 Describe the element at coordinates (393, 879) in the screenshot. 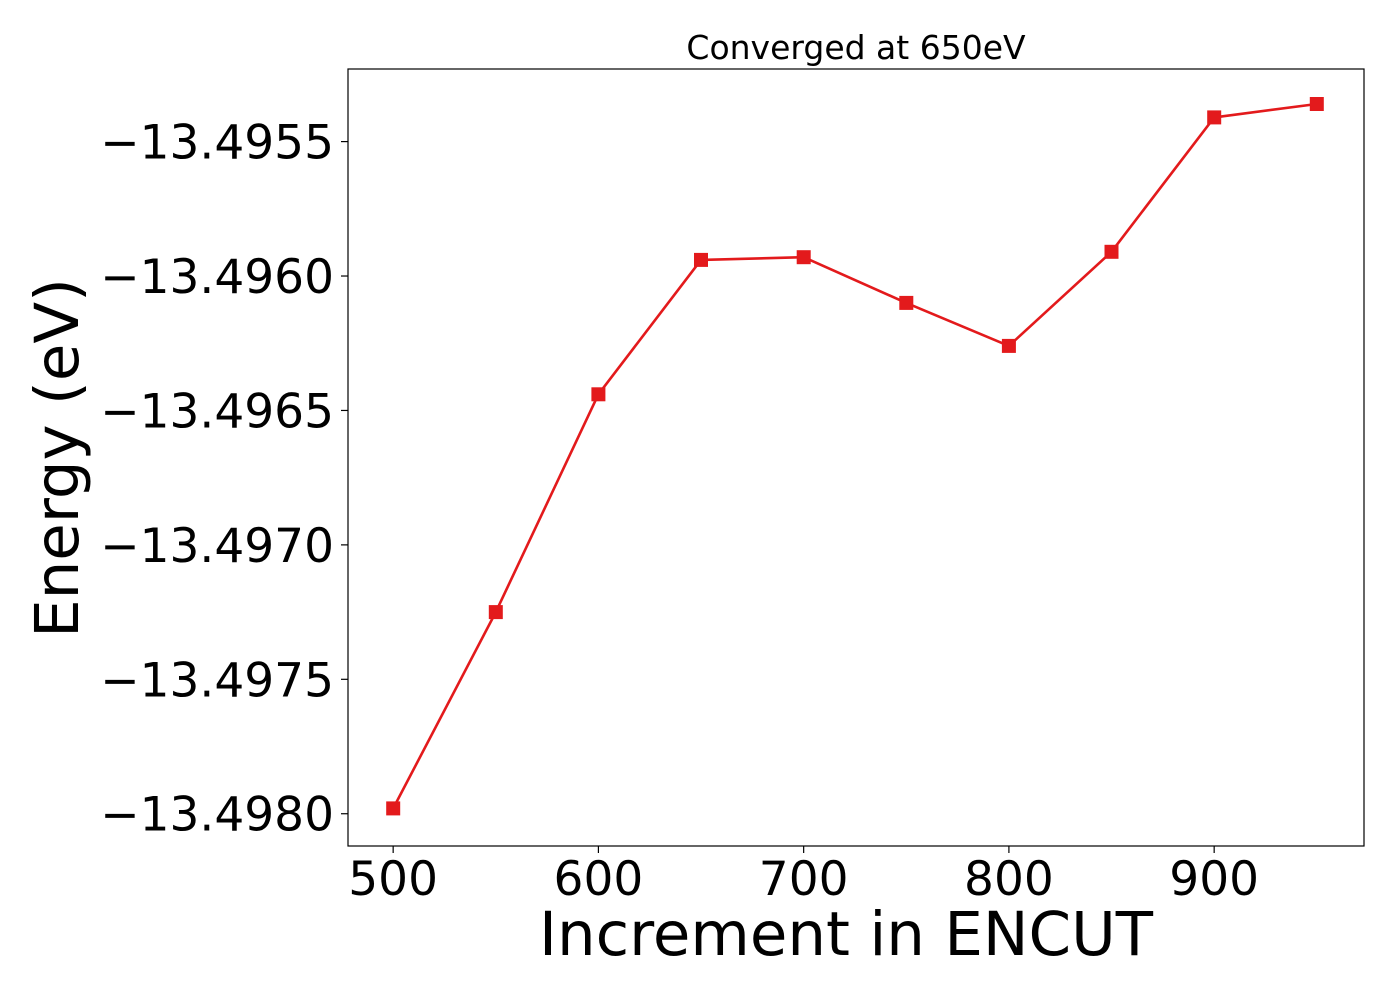

I see `x-tick-label: 500` at that location.